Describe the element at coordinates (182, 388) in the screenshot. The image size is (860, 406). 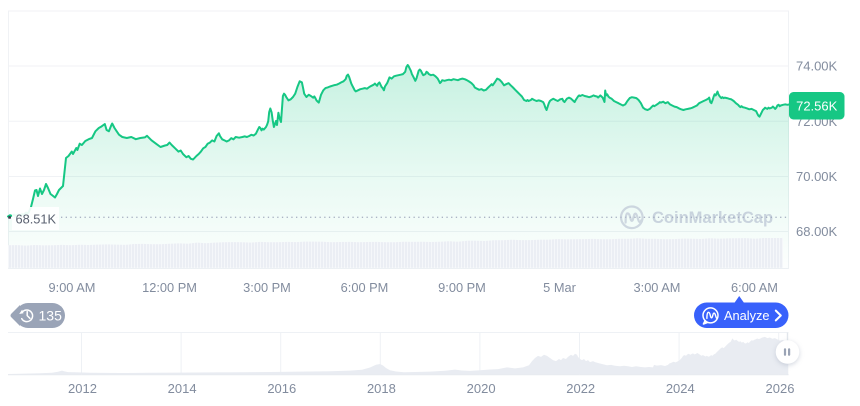
I see `svg-text: 2014` at that location.